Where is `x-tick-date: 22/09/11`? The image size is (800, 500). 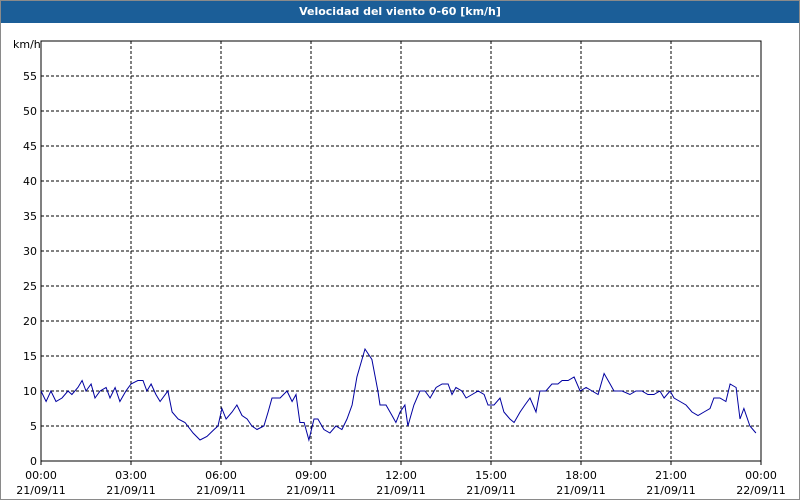 x-tick-date: 22/09/11 is located at coordinates (760, 490).